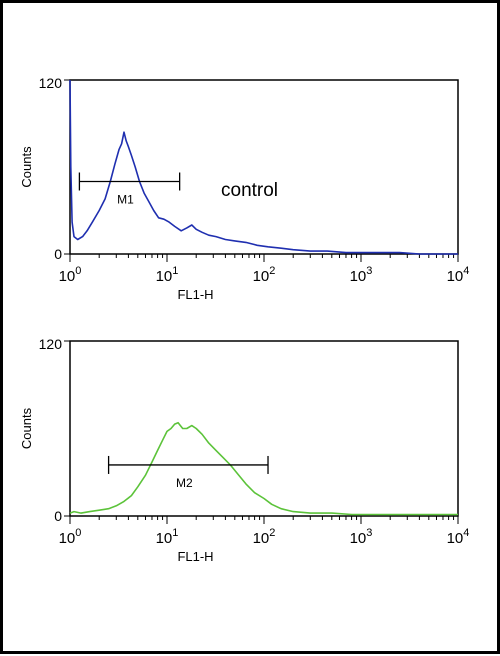  Describe the element at coordinates (263, 468) in the screenshot. I see `histogram-trace` at that location.